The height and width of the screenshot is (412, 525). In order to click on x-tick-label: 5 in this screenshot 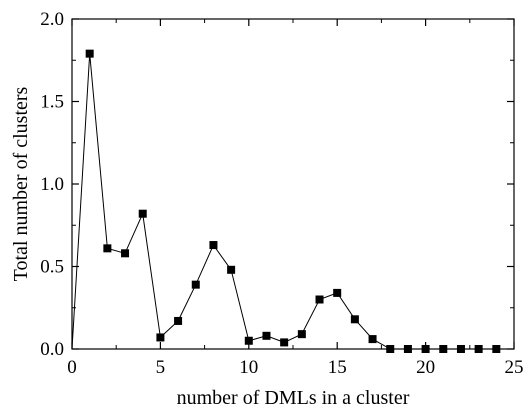, I will do `click(161, 367)`.